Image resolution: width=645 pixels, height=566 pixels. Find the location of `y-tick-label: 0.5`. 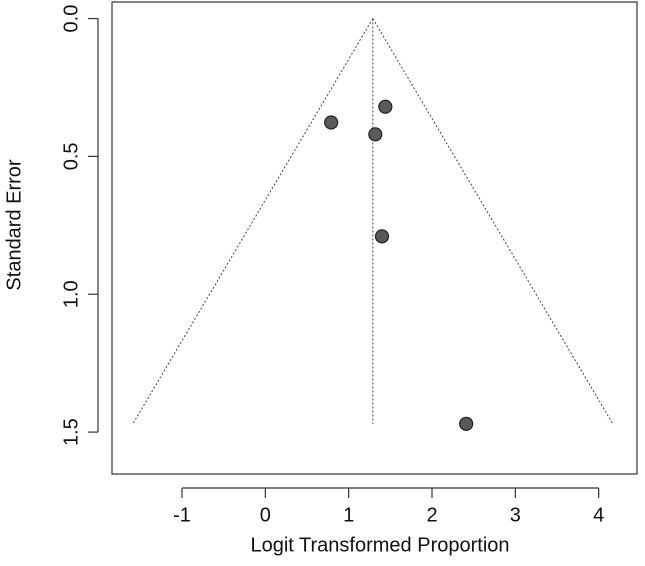

y-tick-label: 0.5 is located at coordinates (71, 156).